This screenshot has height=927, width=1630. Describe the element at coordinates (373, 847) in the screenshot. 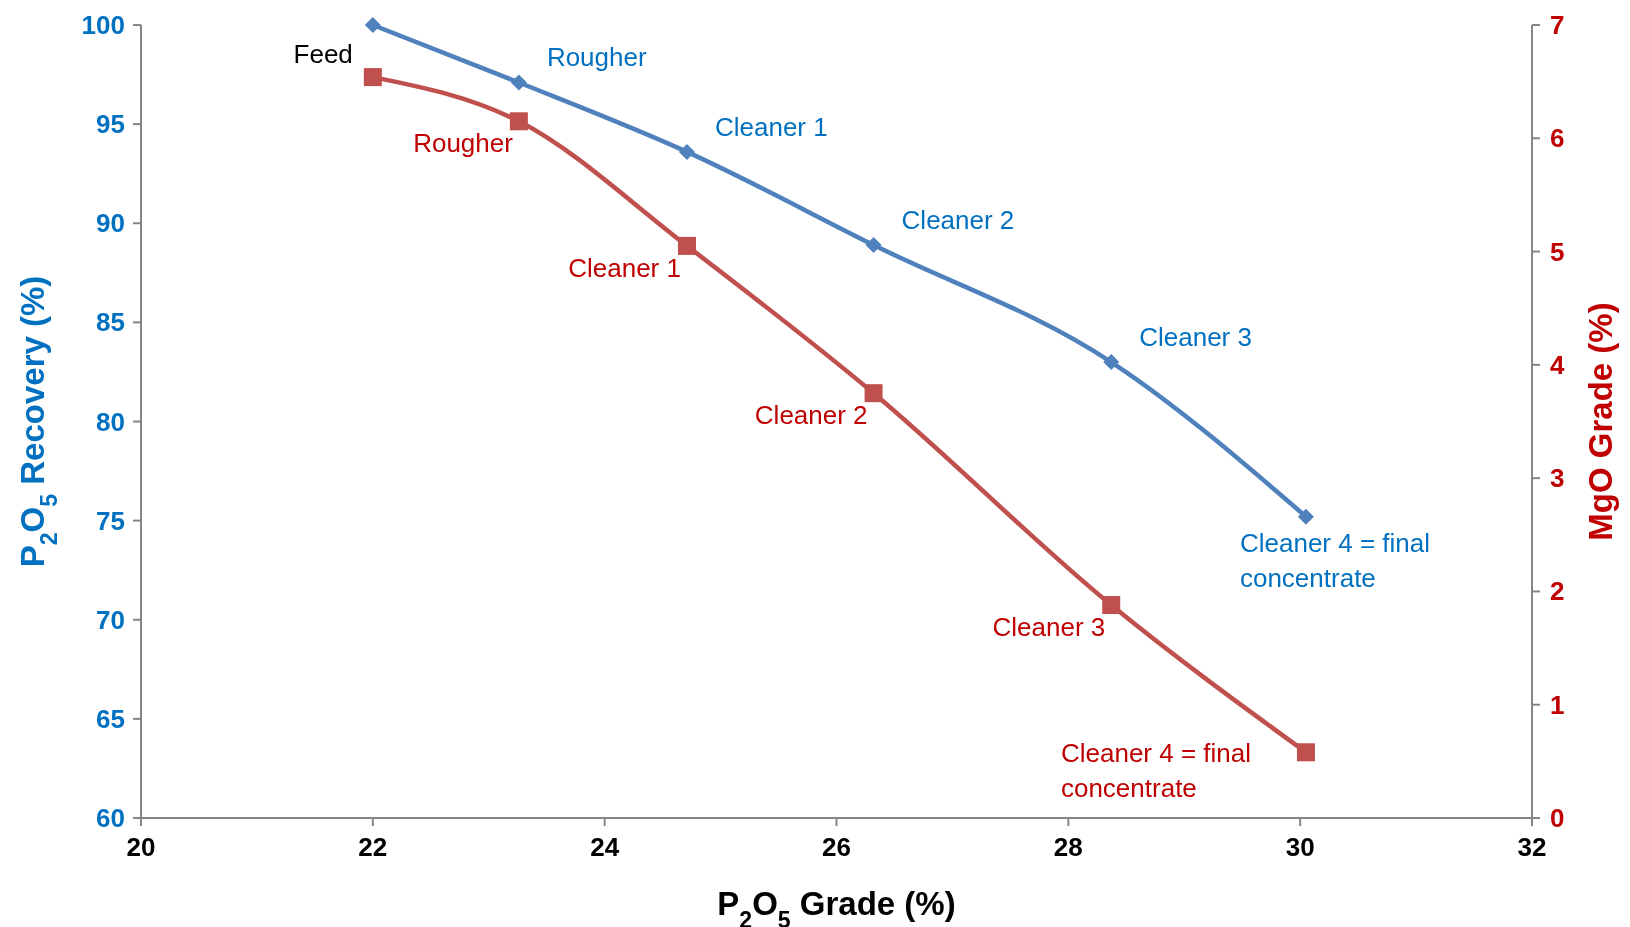

I see `x-tick-label: 22` at that location.